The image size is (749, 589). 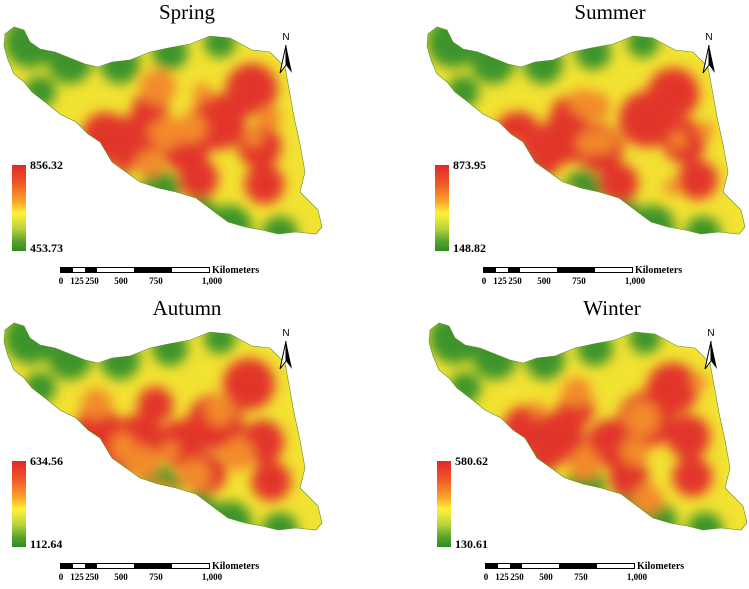 What do you see at coordinates (610, 12) in the screenshot?
I see `panel-title: Summer` at bounding box center [610, 12].